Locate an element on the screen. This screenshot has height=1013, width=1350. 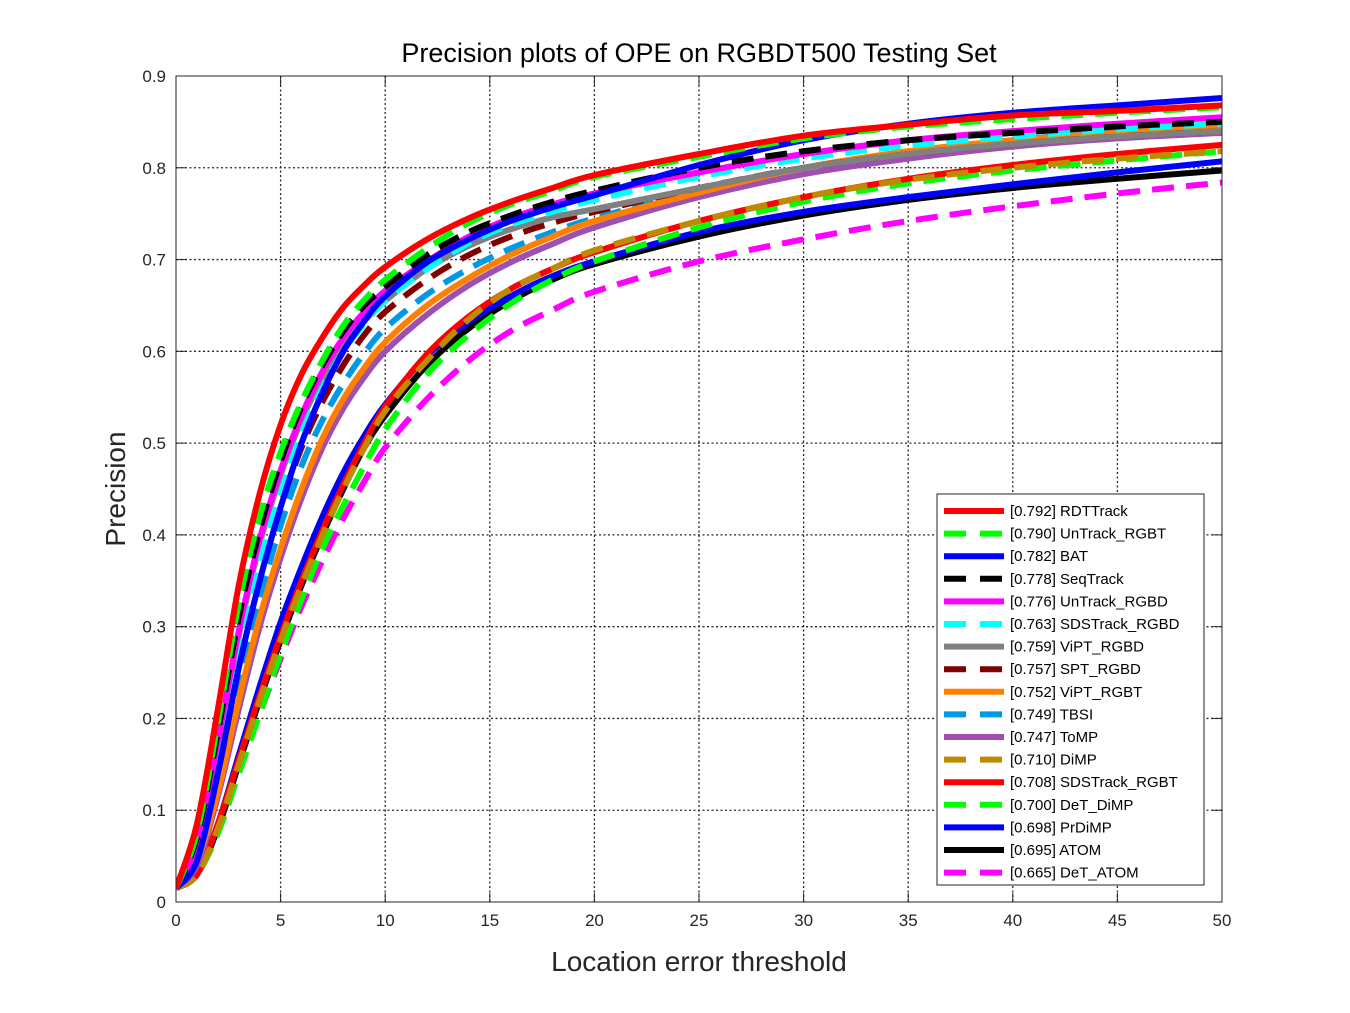
legend-label: [0.757] SPT_RGBD is located at coordinates (1075, 669).